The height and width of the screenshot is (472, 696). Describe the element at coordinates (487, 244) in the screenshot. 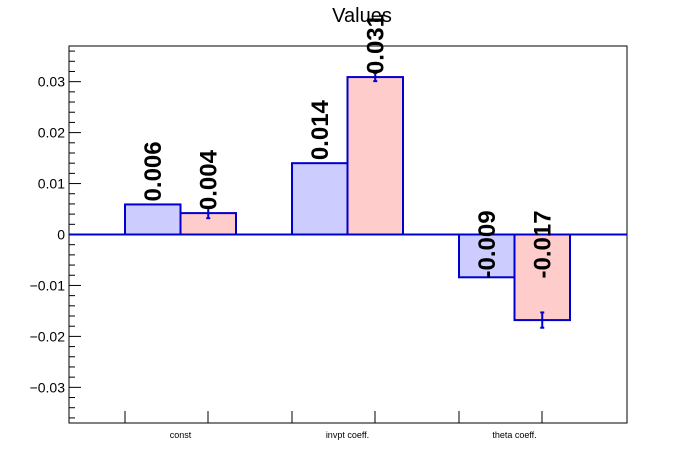

I see `data-label: -0.009` at that location.